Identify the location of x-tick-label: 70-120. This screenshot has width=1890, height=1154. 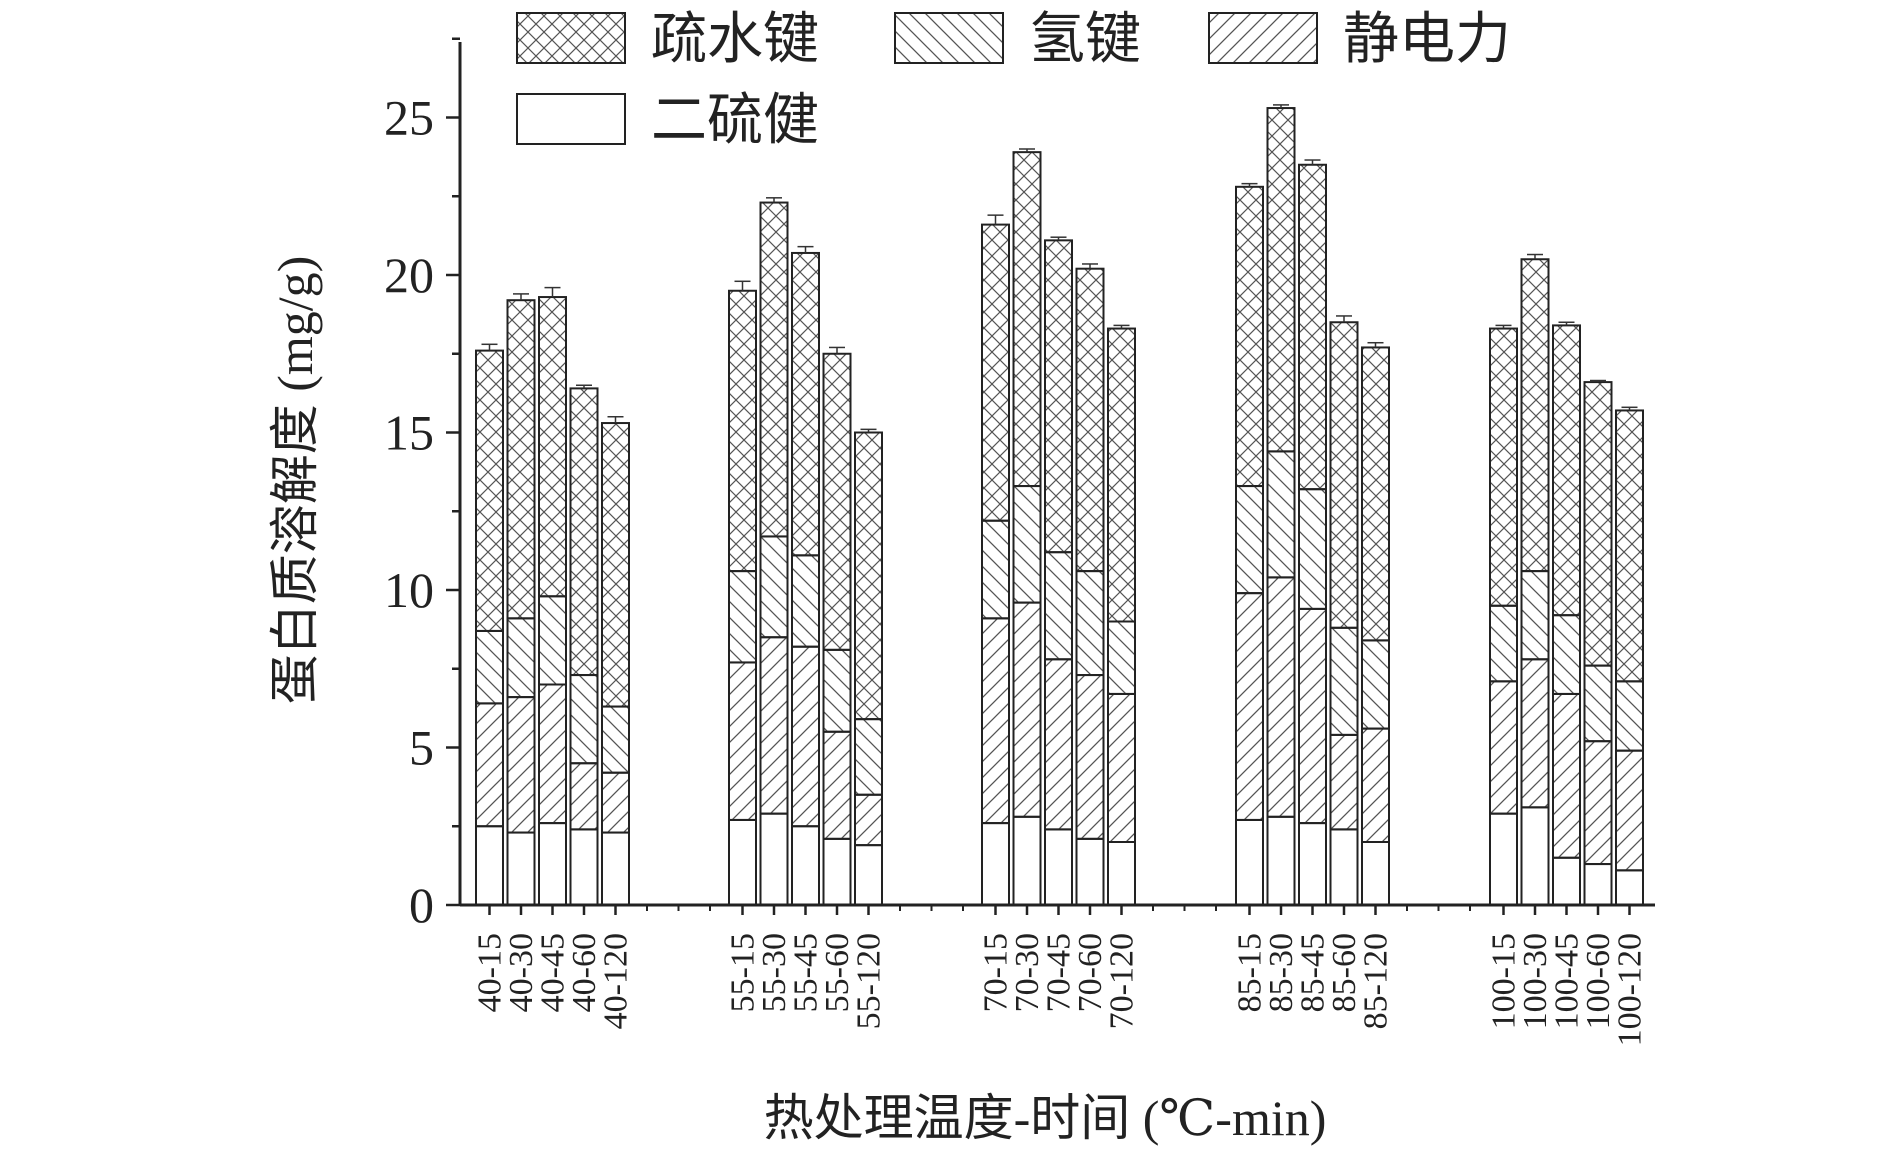
(1122, 981).